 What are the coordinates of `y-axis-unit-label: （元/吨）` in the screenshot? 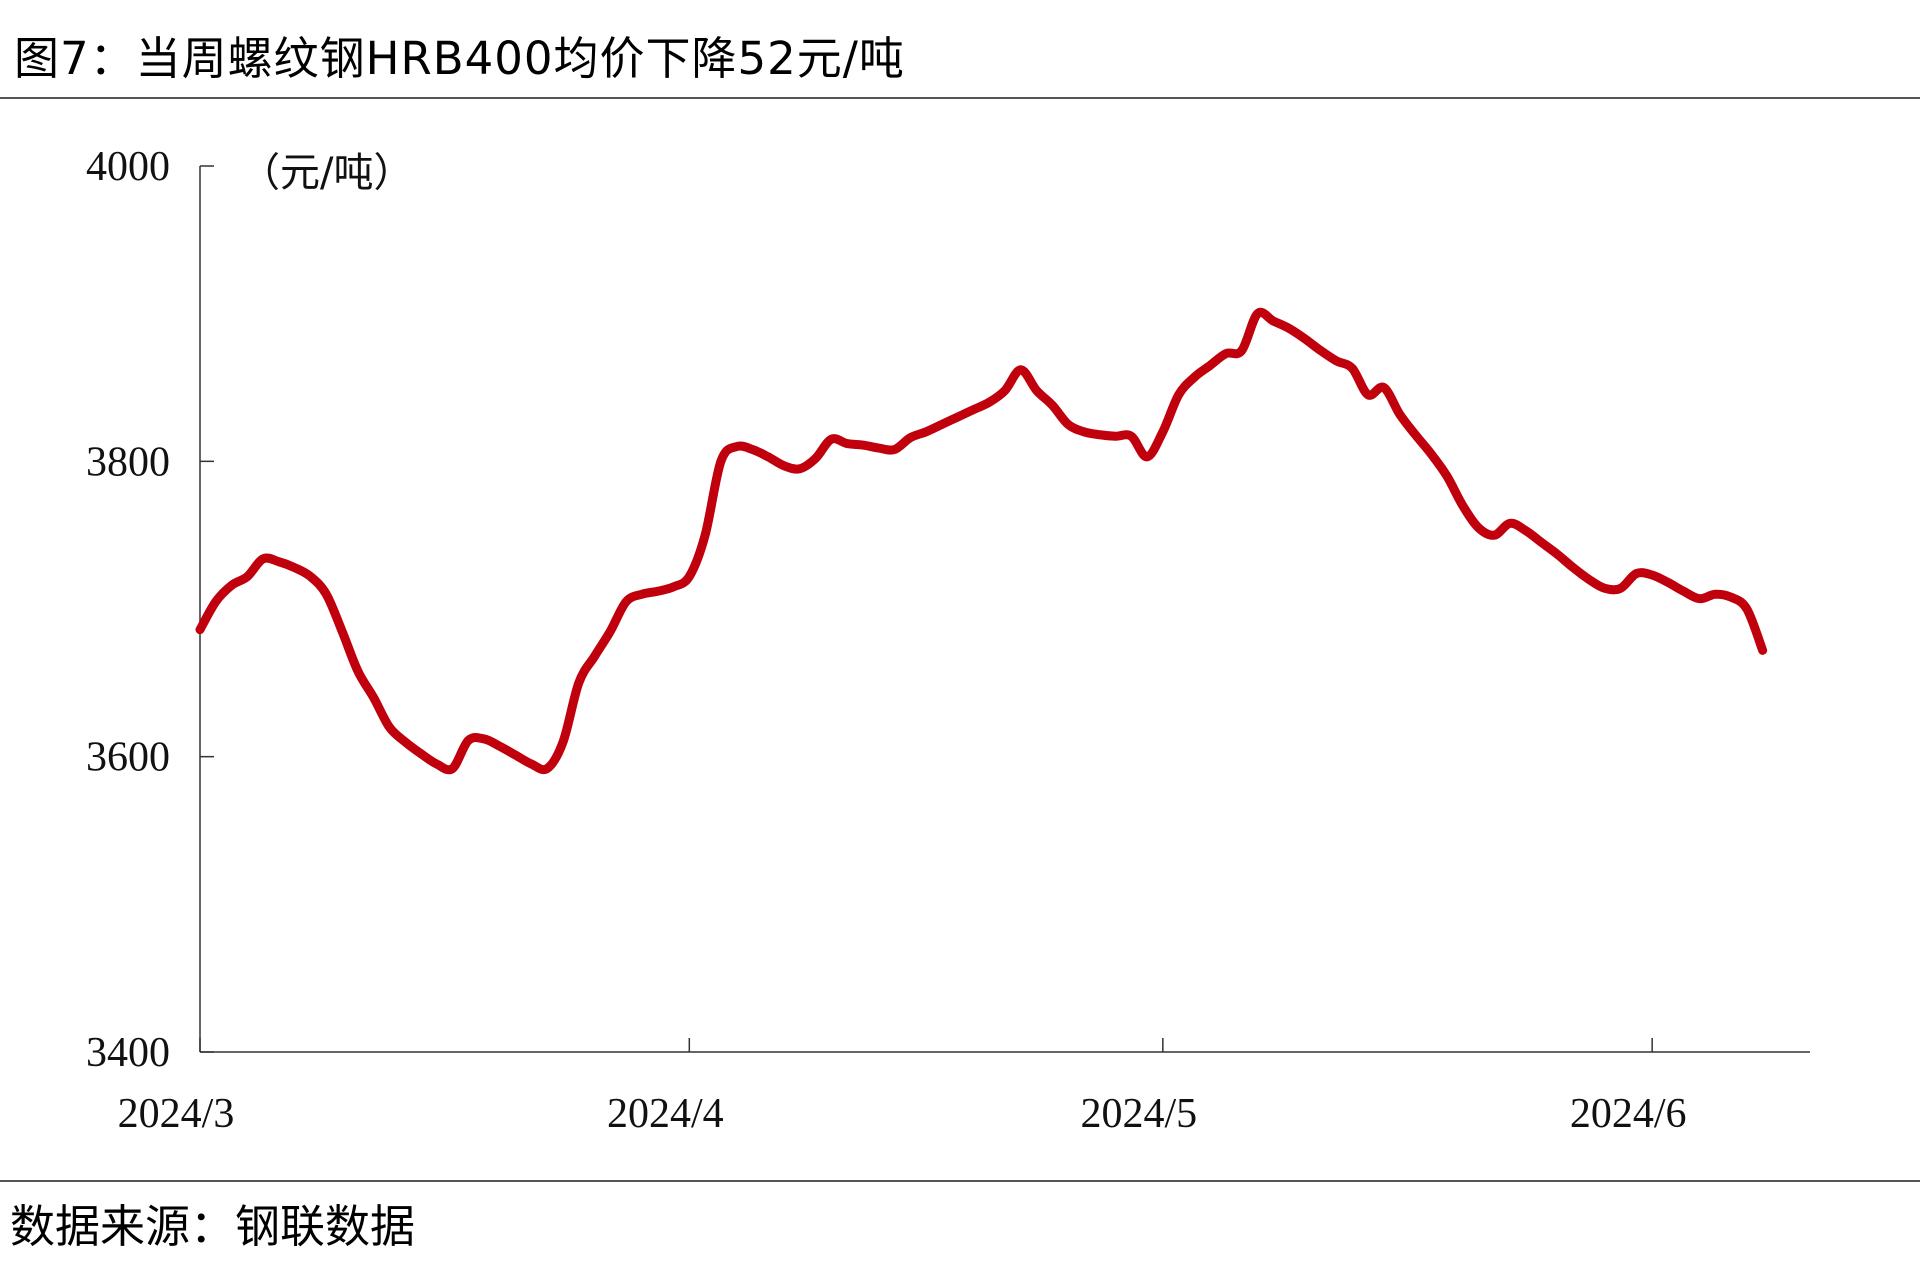 It's located at (326, 173).